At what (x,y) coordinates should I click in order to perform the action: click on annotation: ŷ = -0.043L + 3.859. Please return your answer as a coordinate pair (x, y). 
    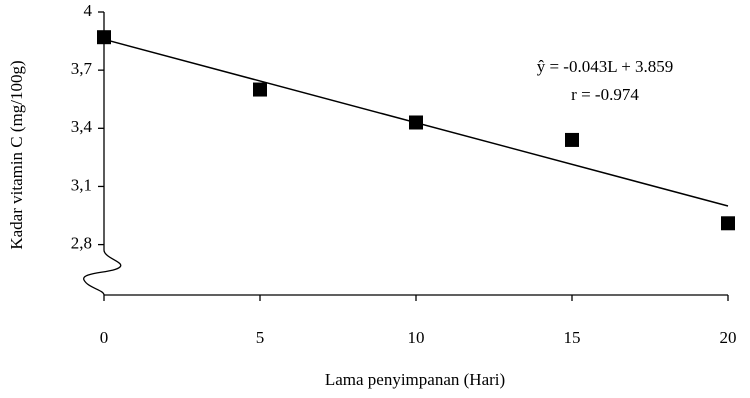
    Looking at the image, I should click on (605, 66).